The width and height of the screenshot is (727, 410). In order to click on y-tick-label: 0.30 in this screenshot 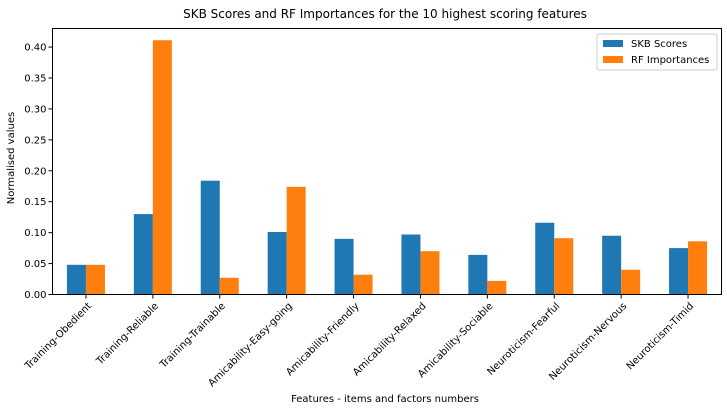, I will do `click(35, 109)`.